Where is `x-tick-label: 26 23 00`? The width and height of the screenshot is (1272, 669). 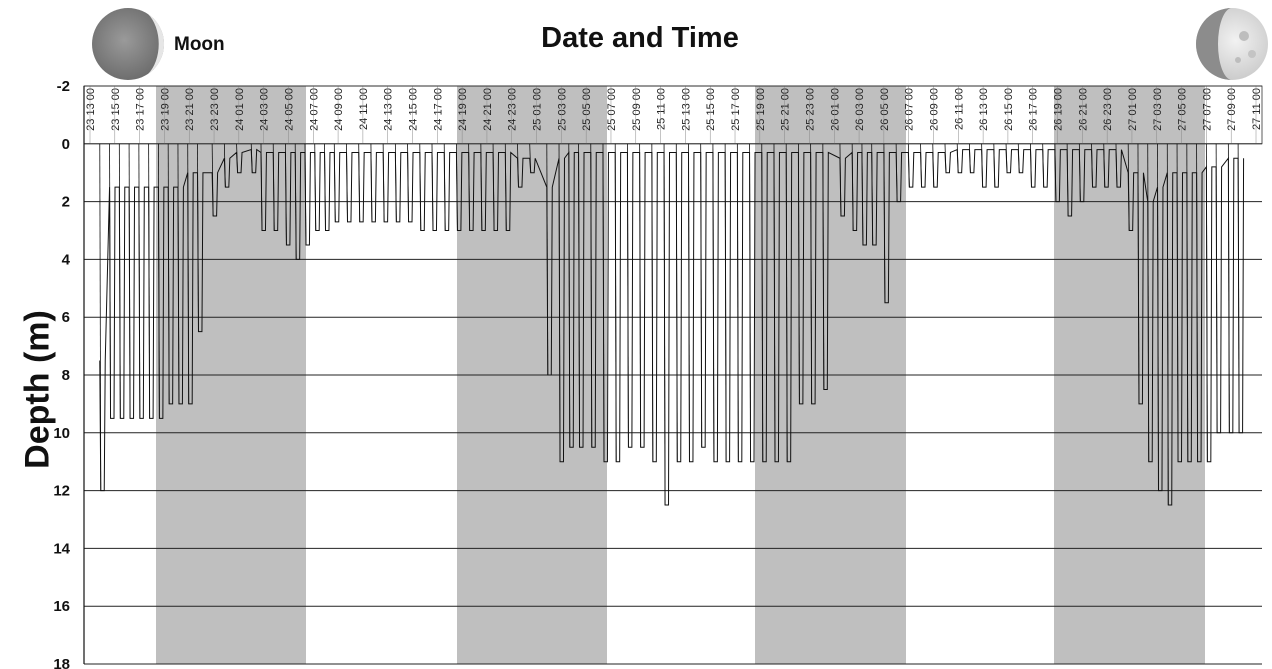 x-tick-label: 26 23 00 is located at coordinates (1108, 109).